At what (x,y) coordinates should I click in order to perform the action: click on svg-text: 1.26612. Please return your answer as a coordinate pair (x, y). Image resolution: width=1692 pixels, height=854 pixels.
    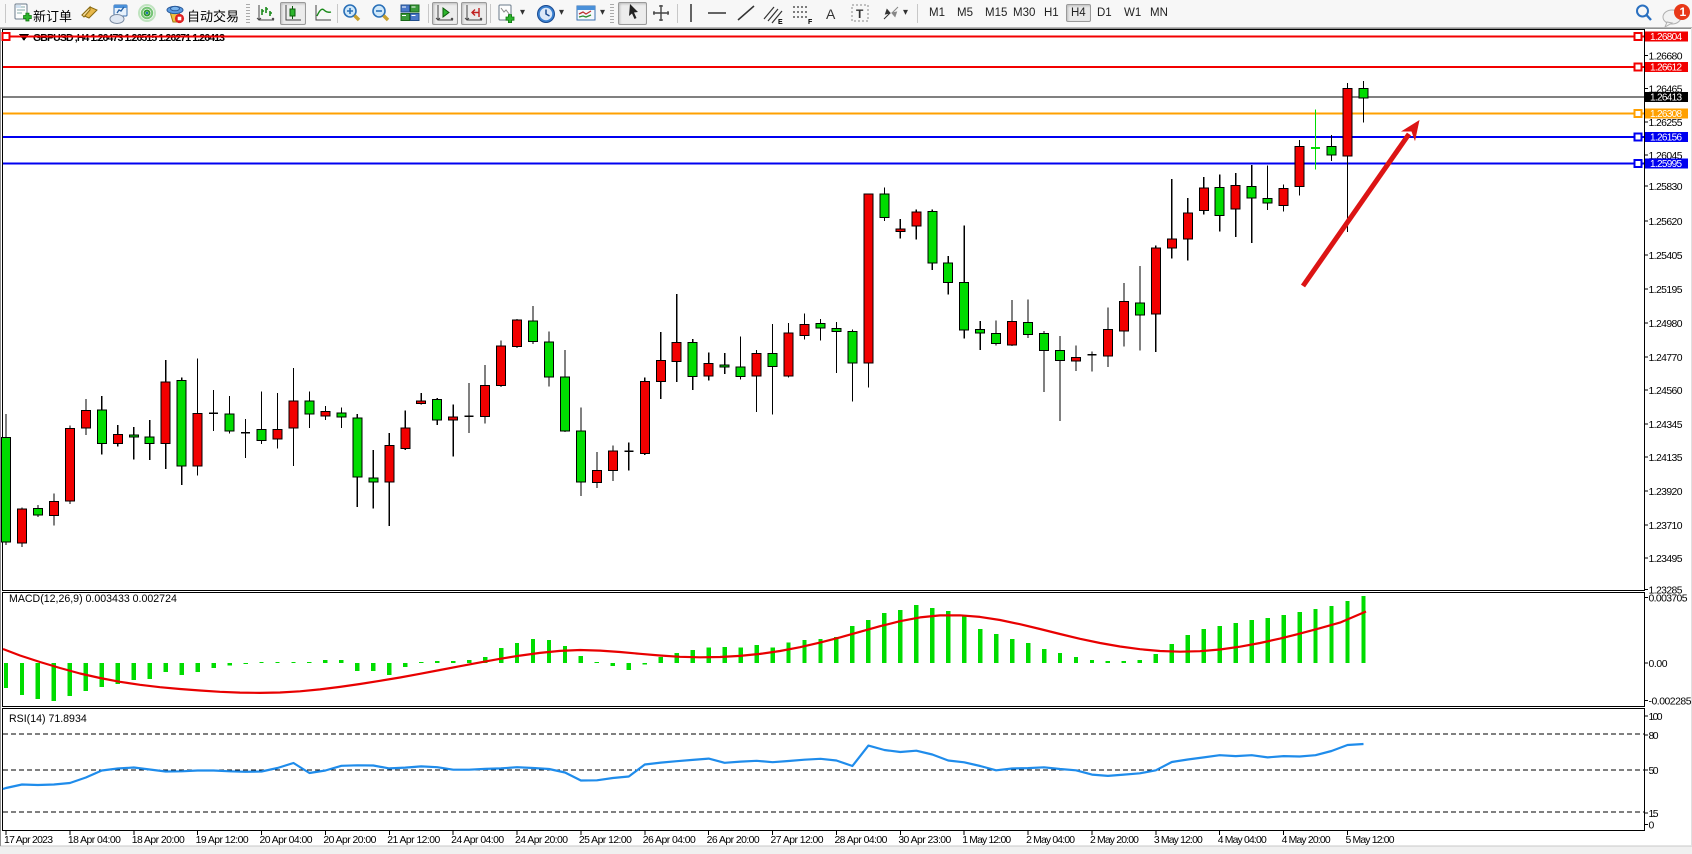
    Looking at the image, I should click on (1666, 68).